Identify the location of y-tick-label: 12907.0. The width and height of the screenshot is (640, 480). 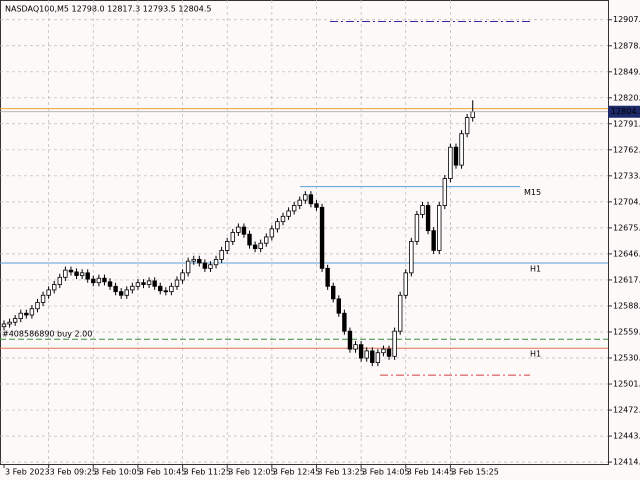
(626, 19).